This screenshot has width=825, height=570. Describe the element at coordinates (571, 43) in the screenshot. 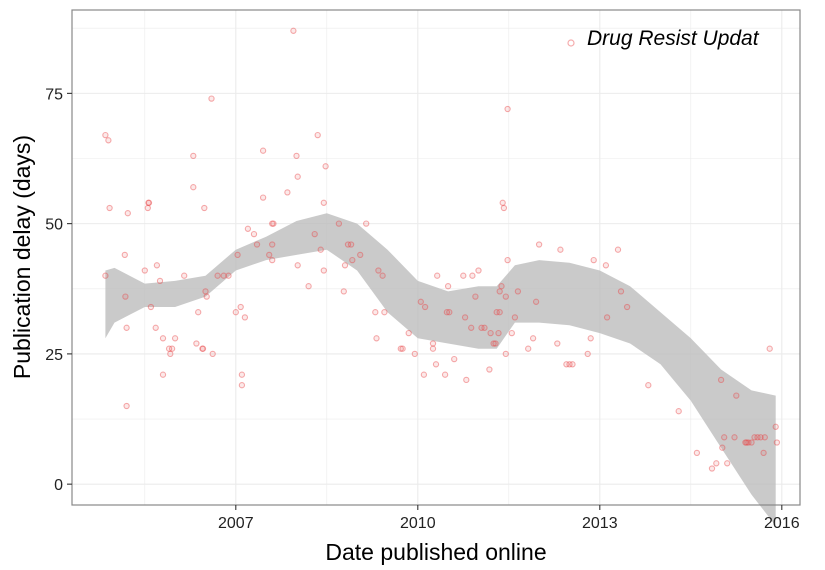

I see `legend-key-point` at that location.